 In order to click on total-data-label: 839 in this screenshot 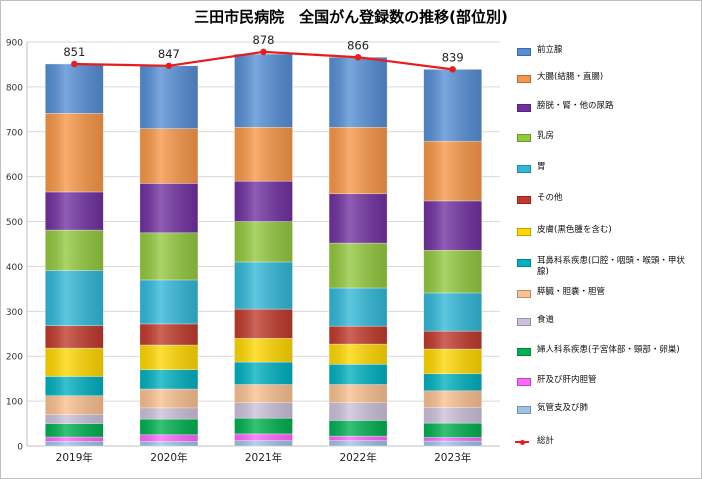, I will do `click(453, 57)`.